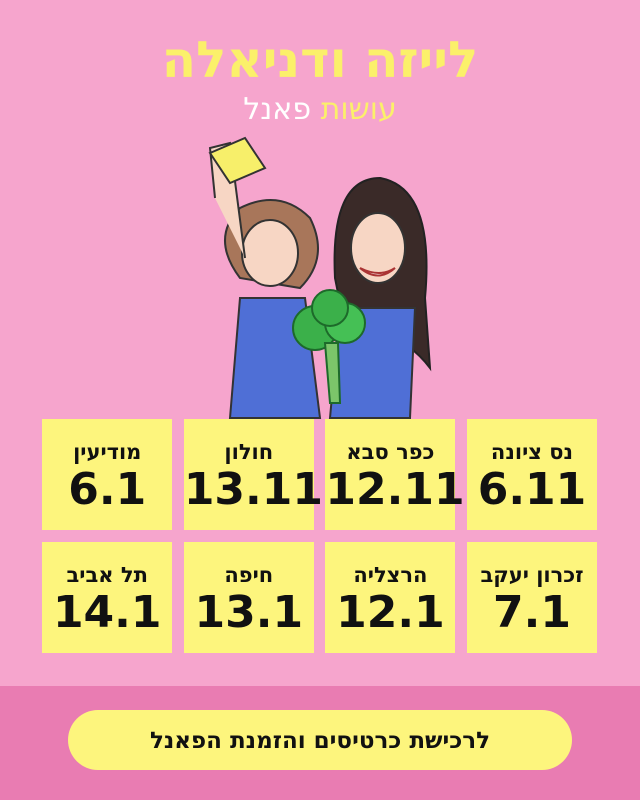 Image resolution: width=640 pixels, height=800 pixels. I want to click on show-city: זכרון יעקב, so click(532, 575).